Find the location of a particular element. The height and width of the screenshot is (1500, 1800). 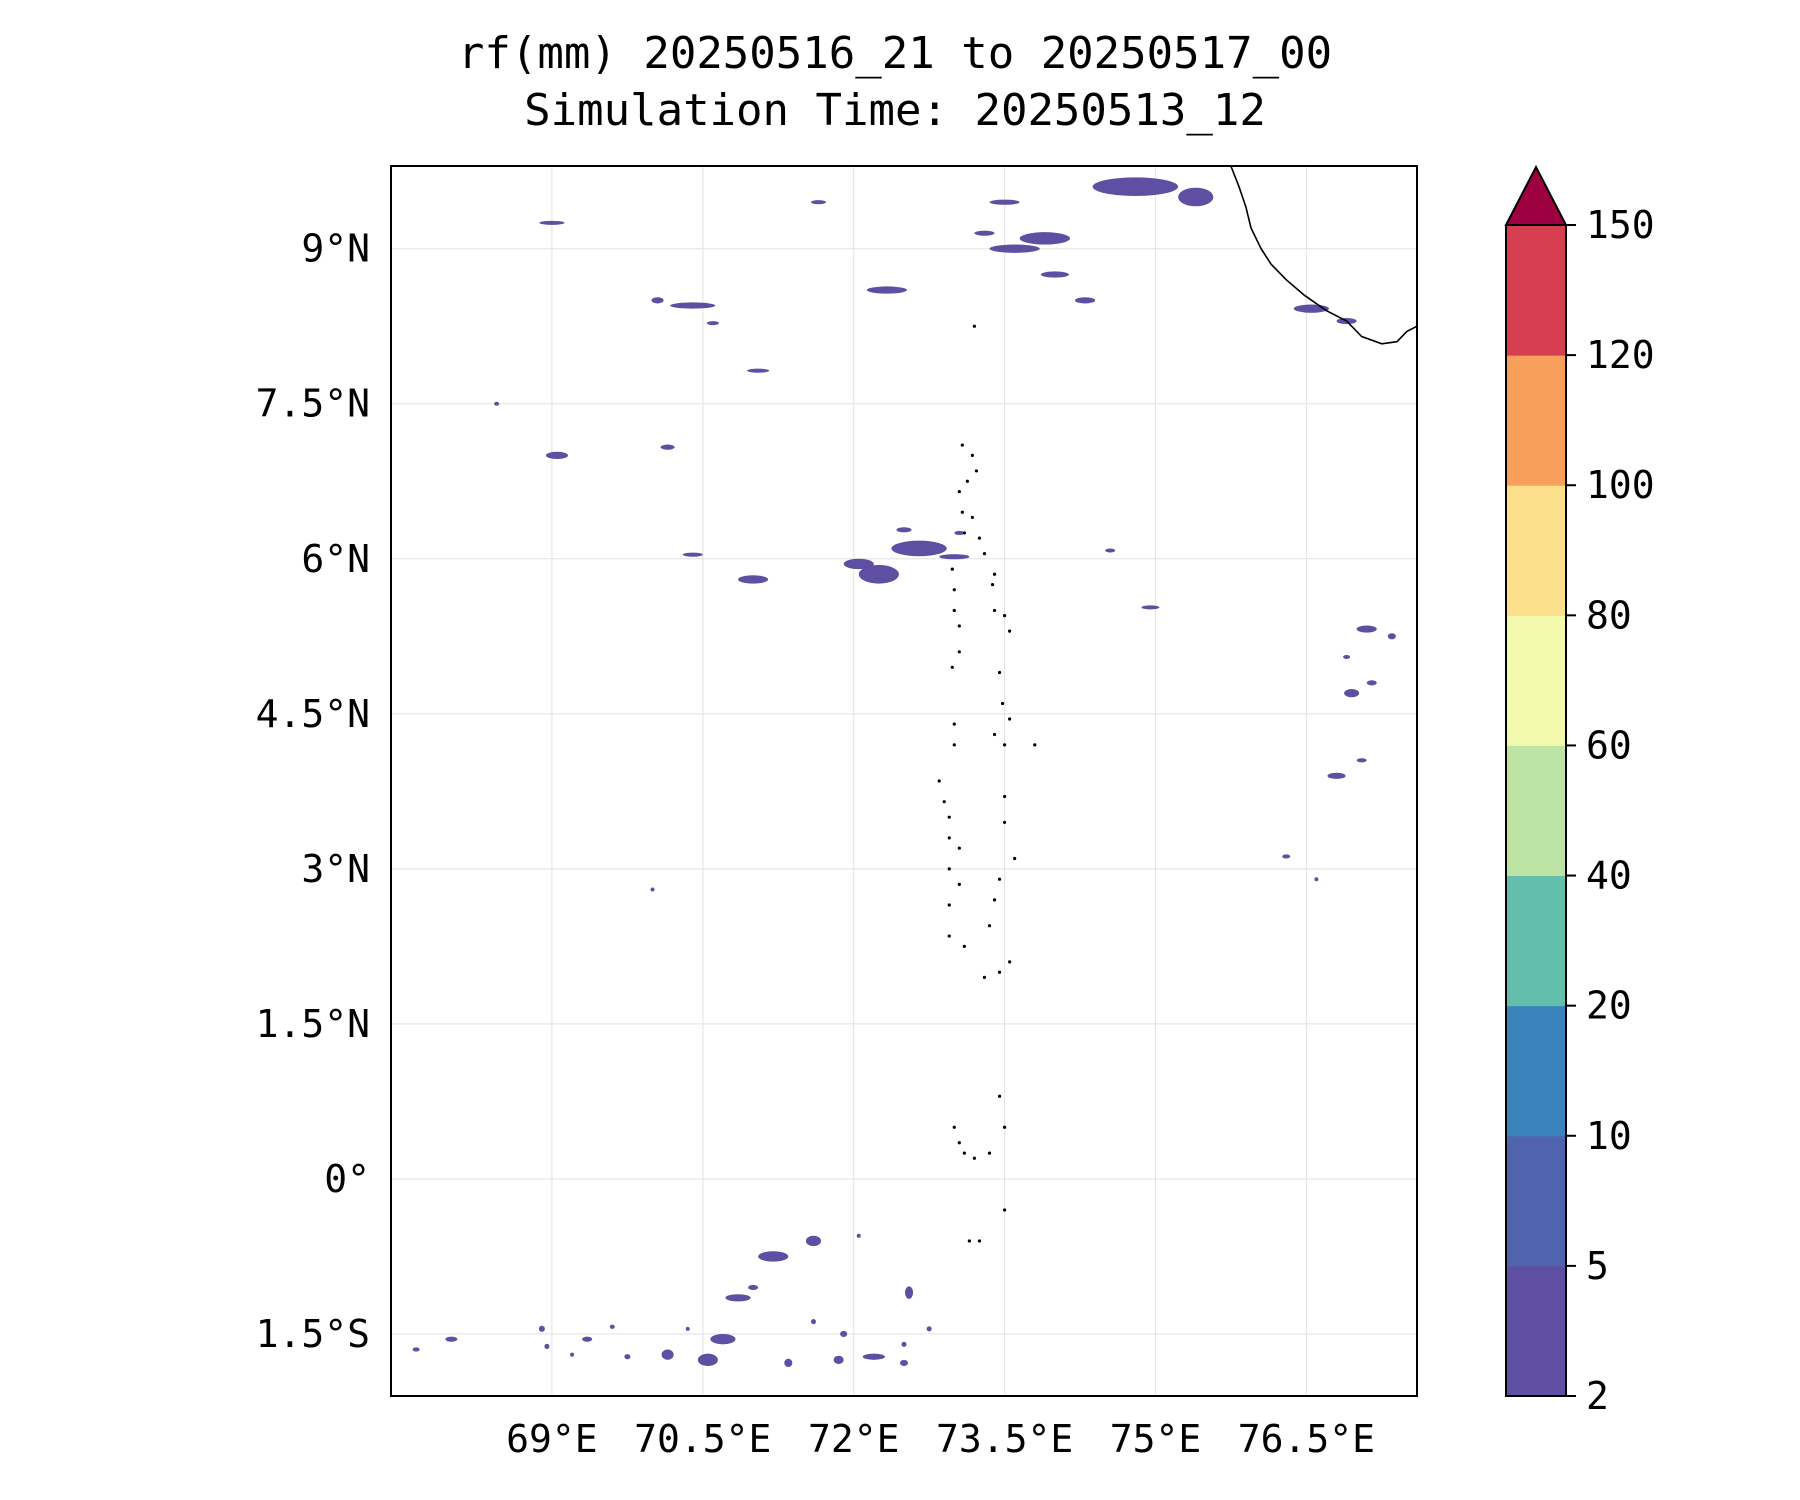

colorbar-tick-label: 2 is located at coordinates (1597, 1396).